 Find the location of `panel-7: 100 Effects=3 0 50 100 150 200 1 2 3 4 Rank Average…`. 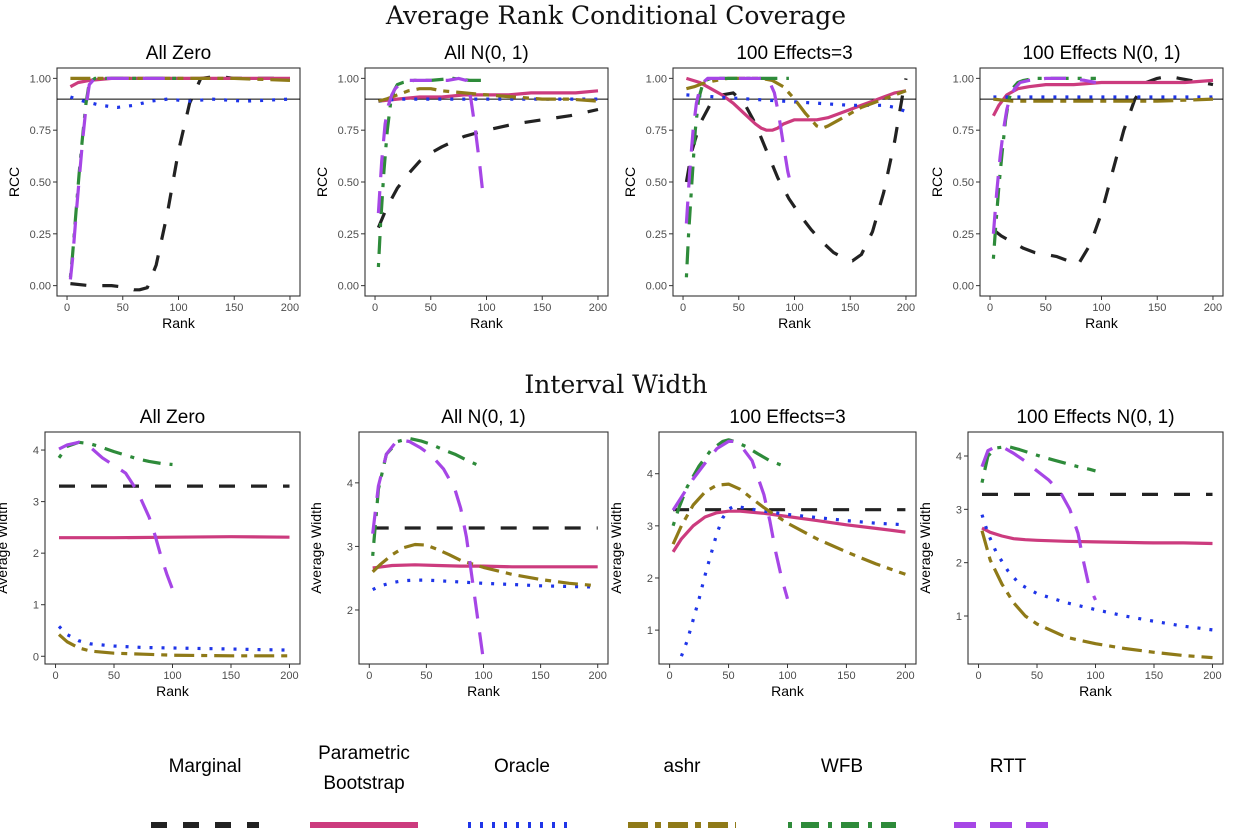

panel-7: 100 Effects=3 0 50 100 150 200 1 2 3 4 Rank Average… is located at coordinates (762, 553).